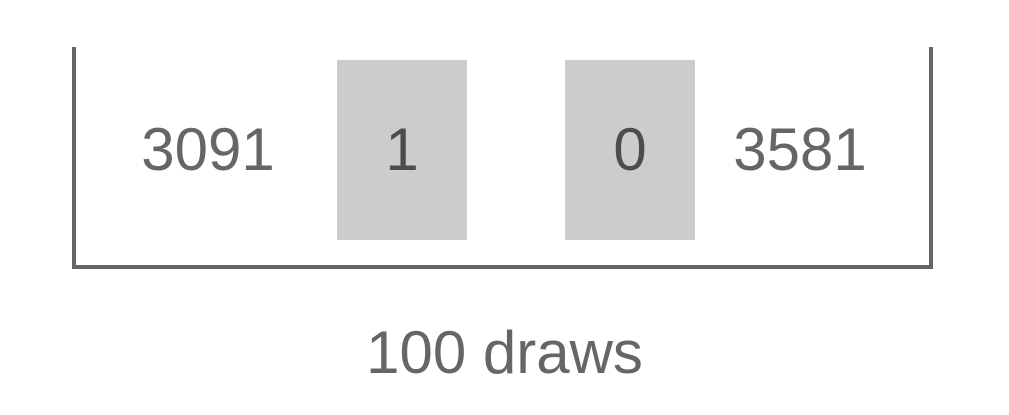  What do you see at coordinates (74, 158) in the screenshot?
I see `bin-left-wall` at bounding box center [74, 158].